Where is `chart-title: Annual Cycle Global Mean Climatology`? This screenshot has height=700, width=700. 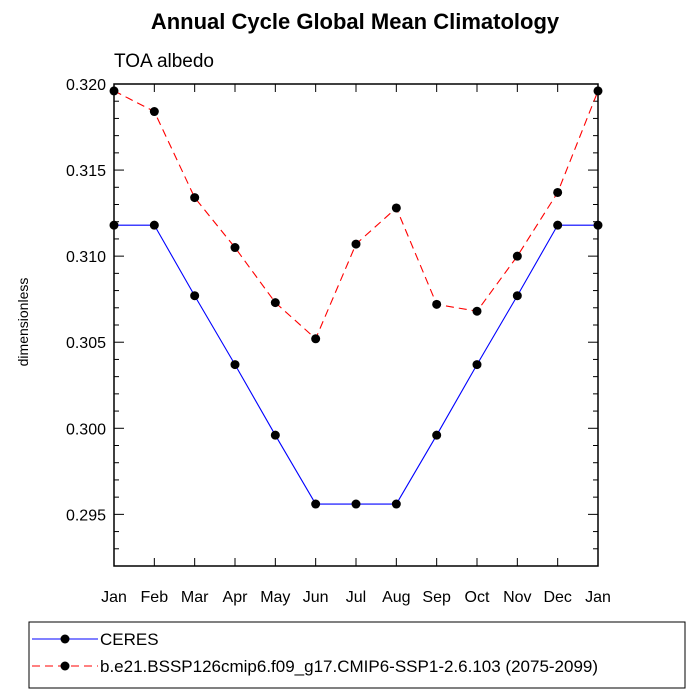
chart-title: Annual Cycle Global Mean Climatology is located at coordinates (355, 21).